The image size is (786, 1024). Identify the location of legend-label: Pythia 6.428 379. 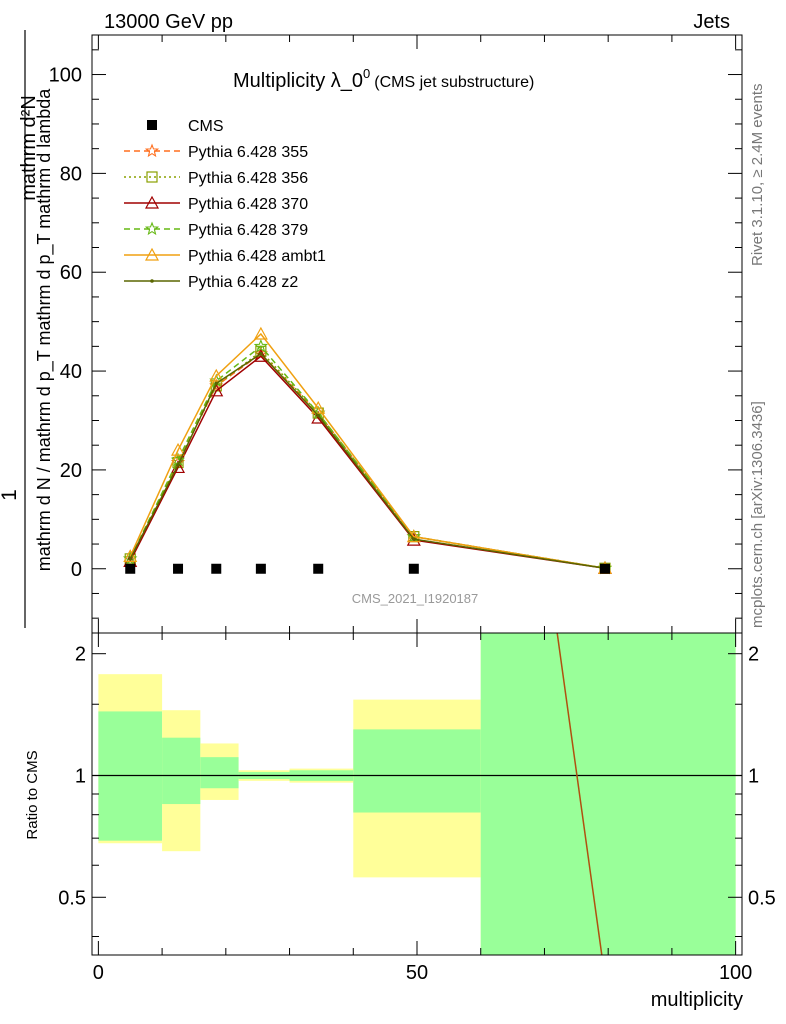
(248, 230).